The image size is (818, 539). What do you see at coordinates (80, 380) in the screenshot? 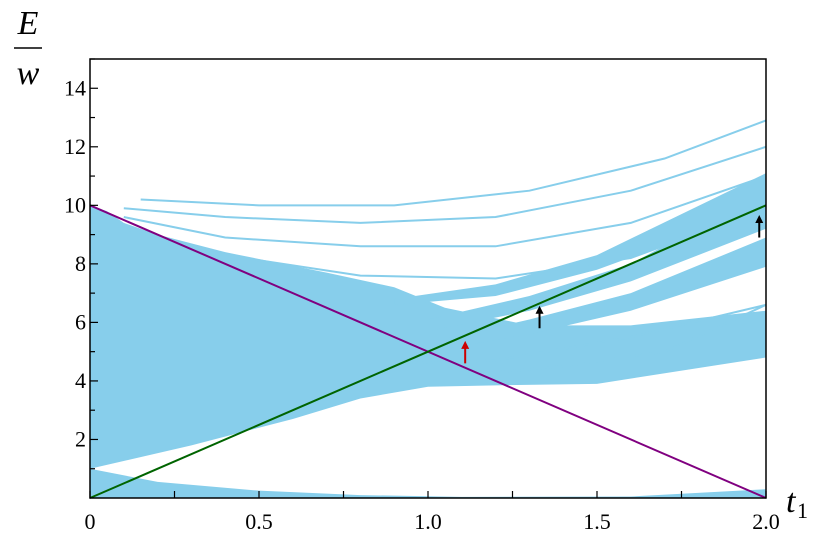
I see `y-tick-label: 4` at bounding box center [80, 380].